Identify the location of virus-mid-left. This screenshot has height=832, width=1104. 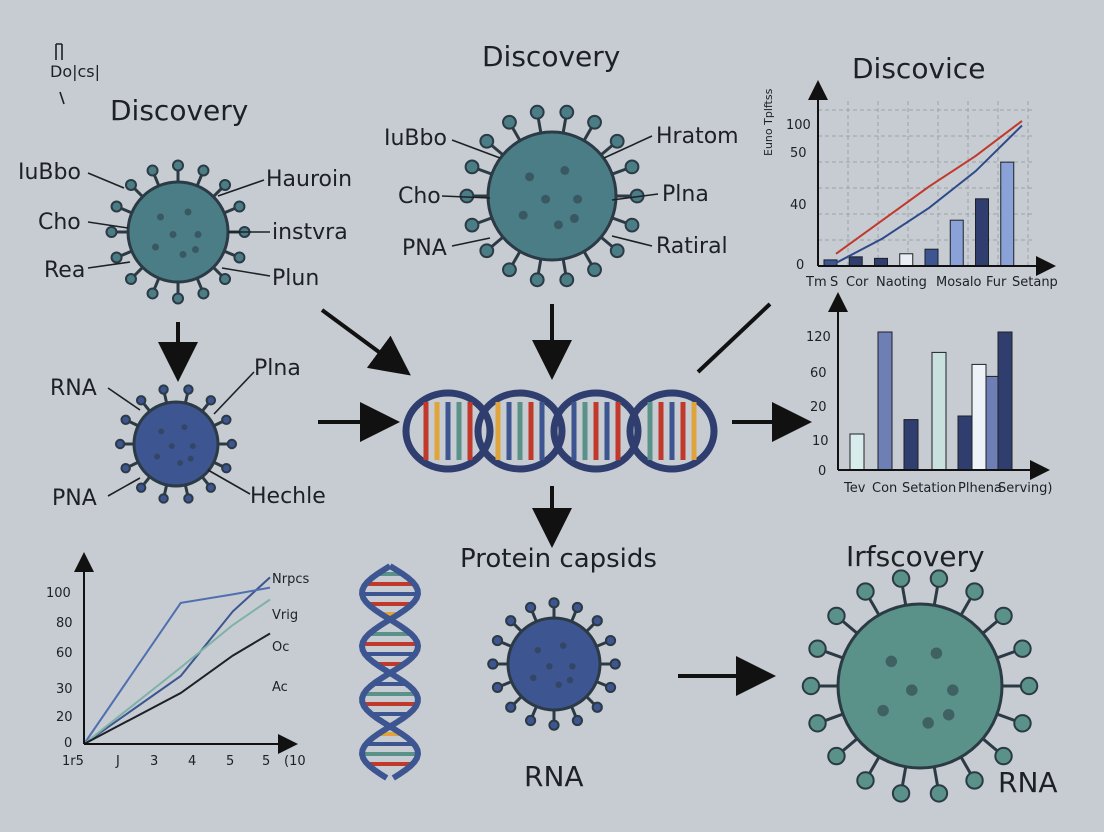
(176, 444).